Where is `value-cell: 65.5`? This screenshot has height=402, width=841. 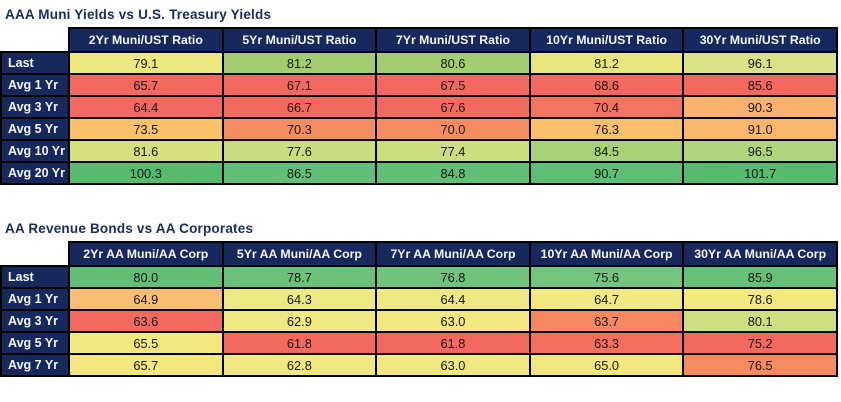 value-cell: 65.5 is located at coordinates (146, 343).